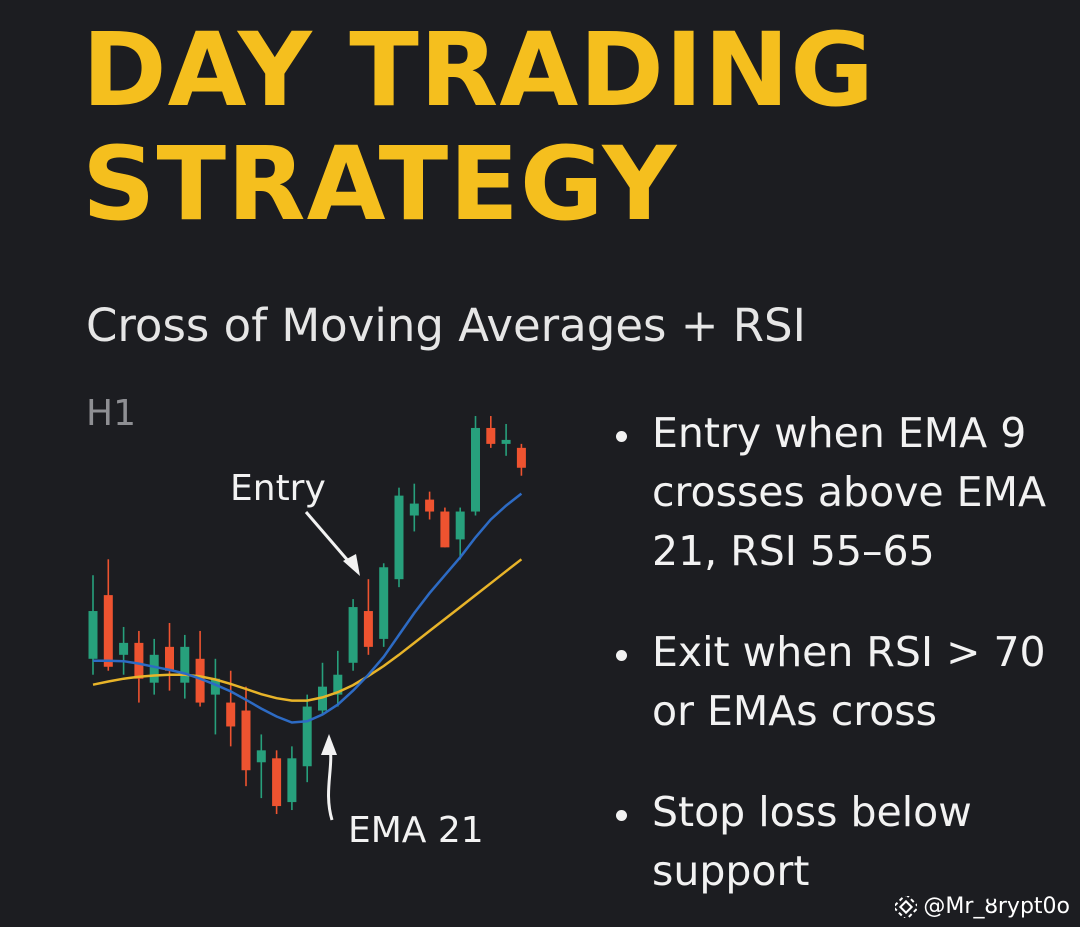 The width and height of the screenshot is (1080, 927). Describe the element at coordinates (416, 830) in the screenshot. I see `ema-21-annotation: EMA 21` at that location.